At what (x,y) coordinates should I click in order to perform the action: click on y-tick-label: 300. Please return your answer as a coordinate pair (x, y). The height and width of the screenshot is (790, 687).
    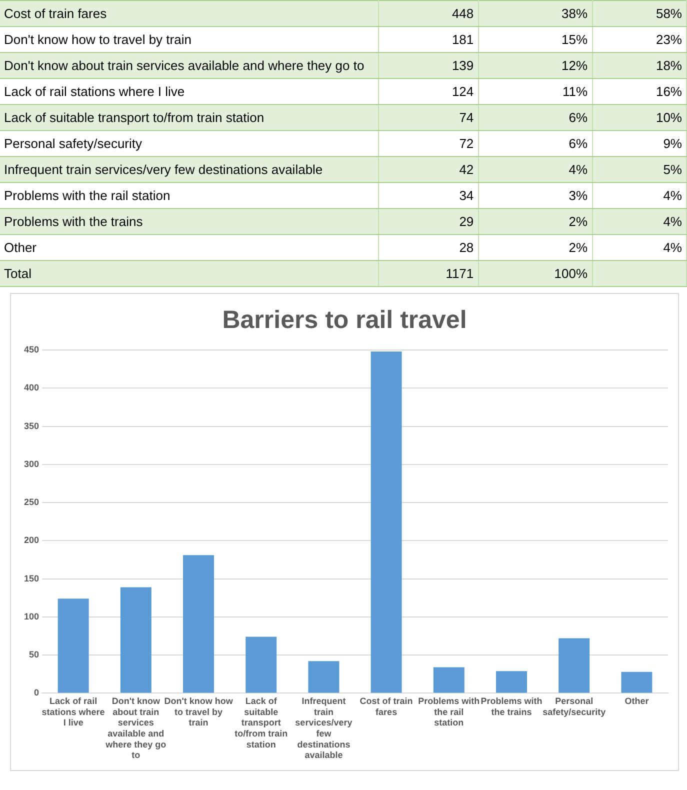
    Looking at the image, I should click on (32, 463).